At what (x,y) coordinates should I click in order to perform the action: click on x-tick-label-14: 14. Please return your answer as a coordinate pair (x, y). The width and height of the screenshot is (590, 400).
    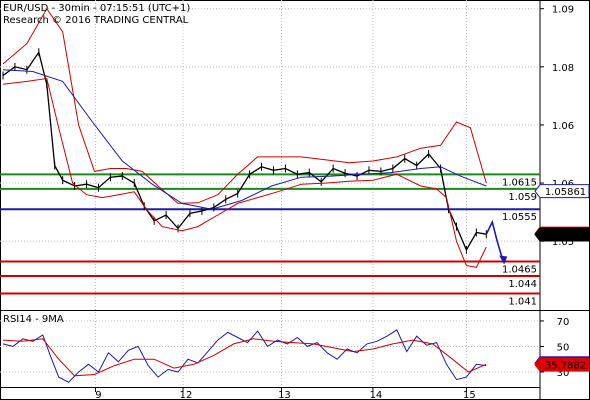
    Looking at the image, I should click on (376, 395).